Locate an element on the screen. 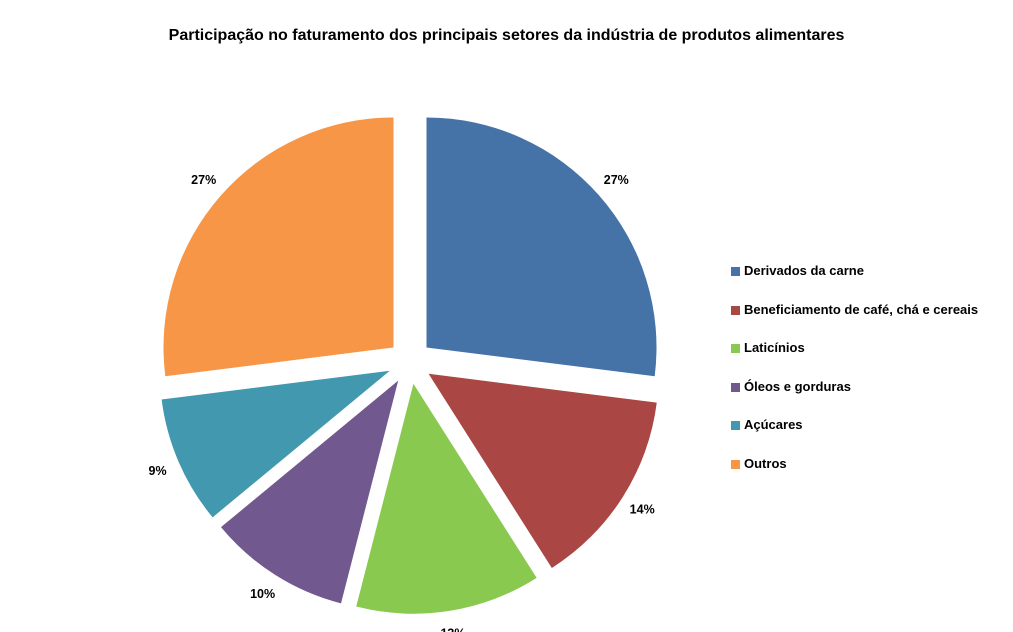 The image size is (1013, 632). pie-slice-laticinios is located at coordinates (446, 498).